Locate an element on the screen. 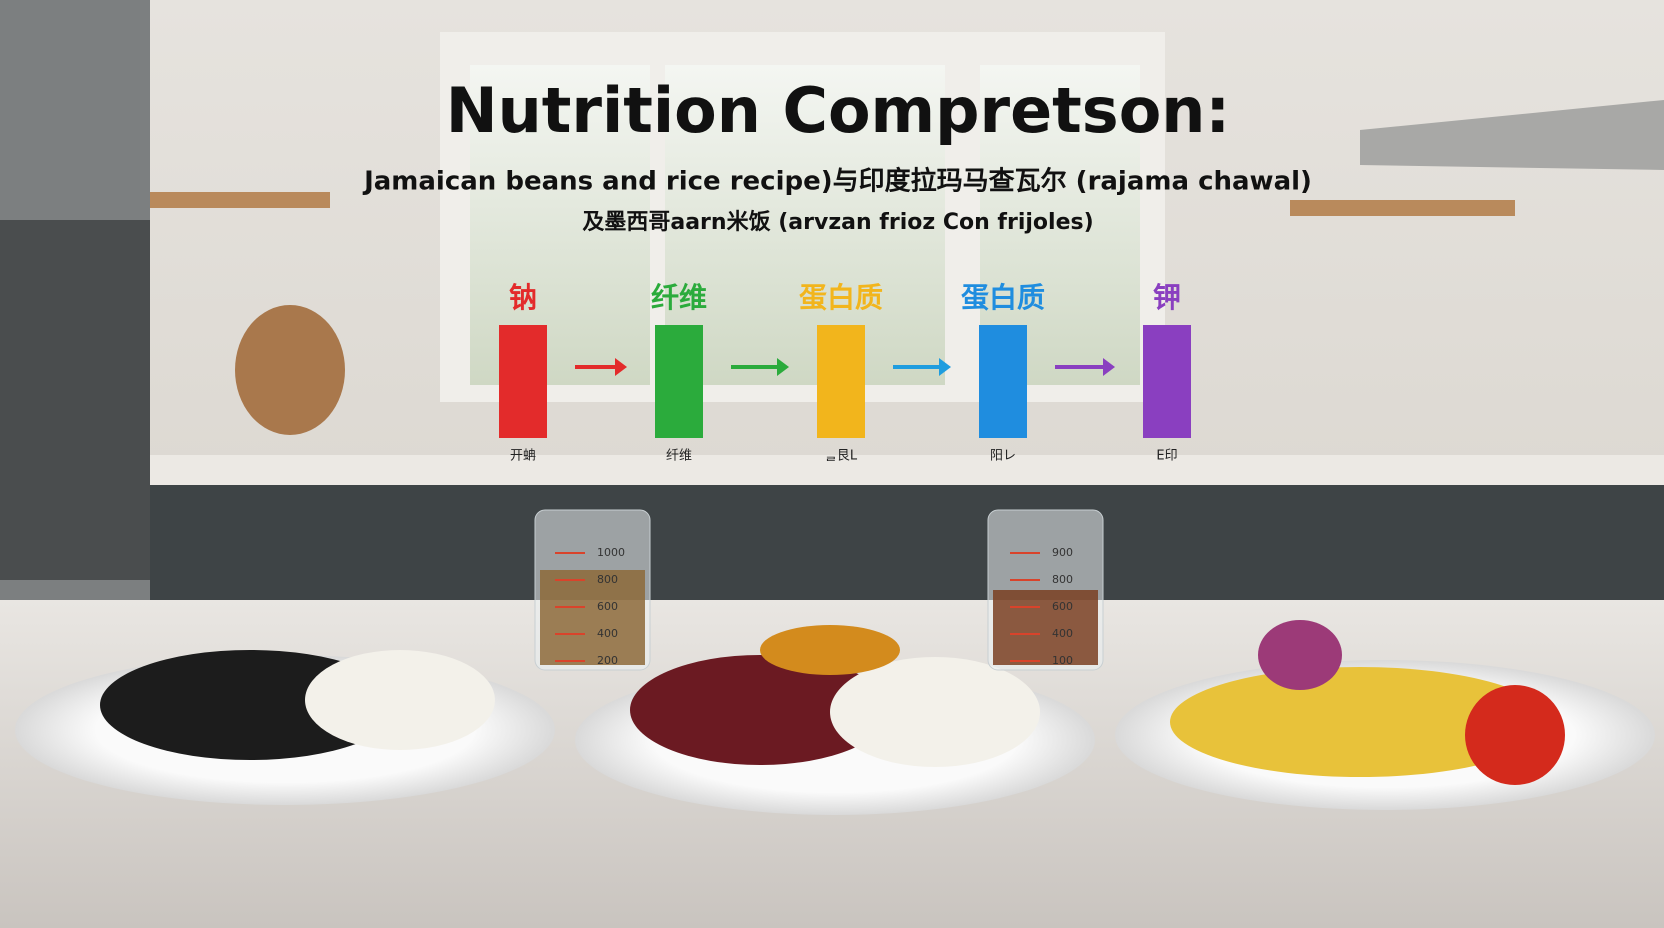 The height and width of the screenshot is (928, 1664). cutting-board is located at coordinates (290, 370).